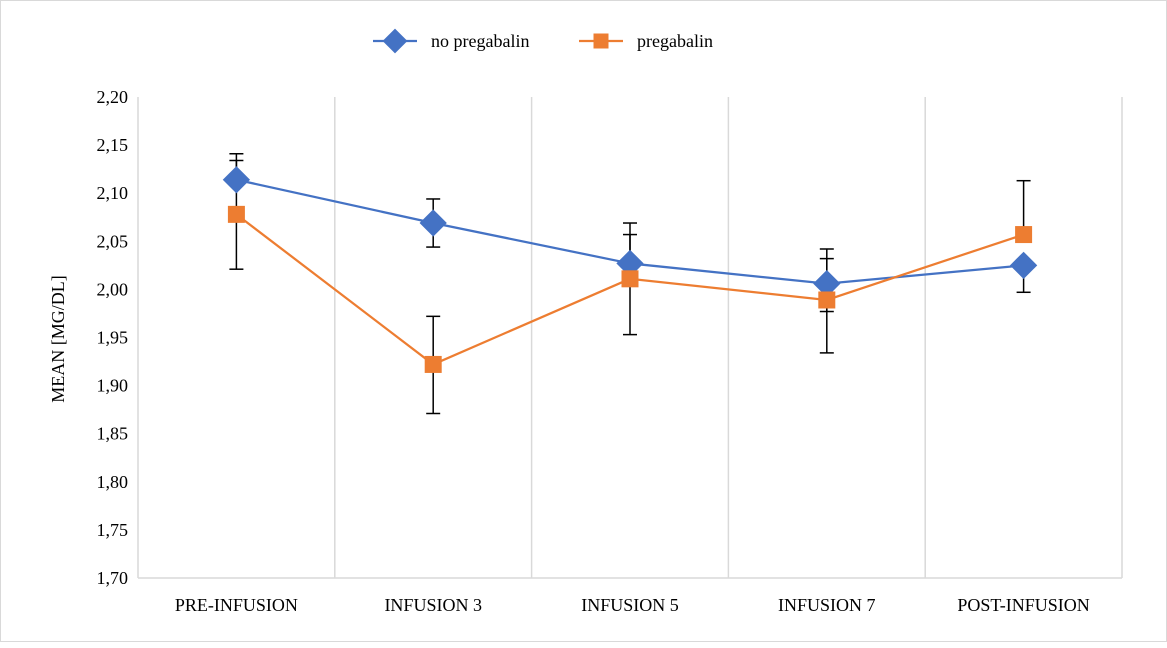 The height and width of the screenshot is (648, 1167). Describe the element at coordinates (433, 605) in the screenshot. I see `x-tick-label: INFUSION 3` at that location.